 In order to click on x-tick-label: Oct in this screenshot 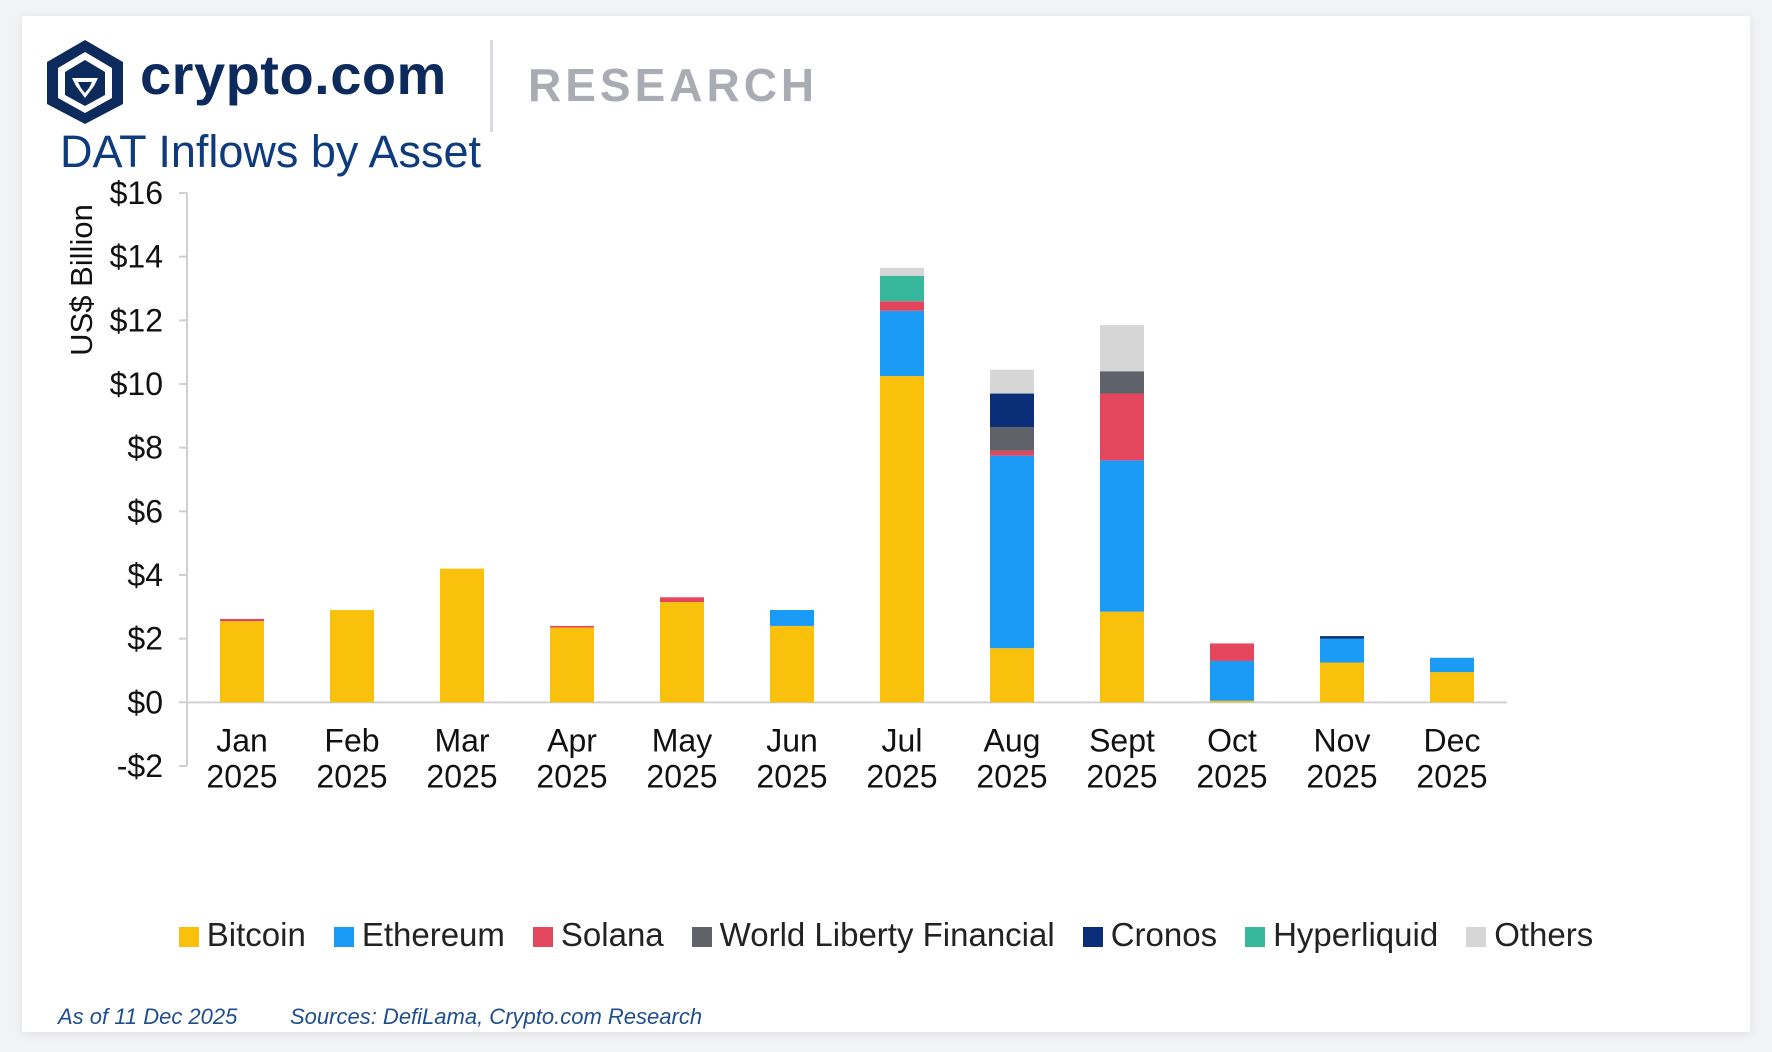, I will do `click(1232, 740)`.